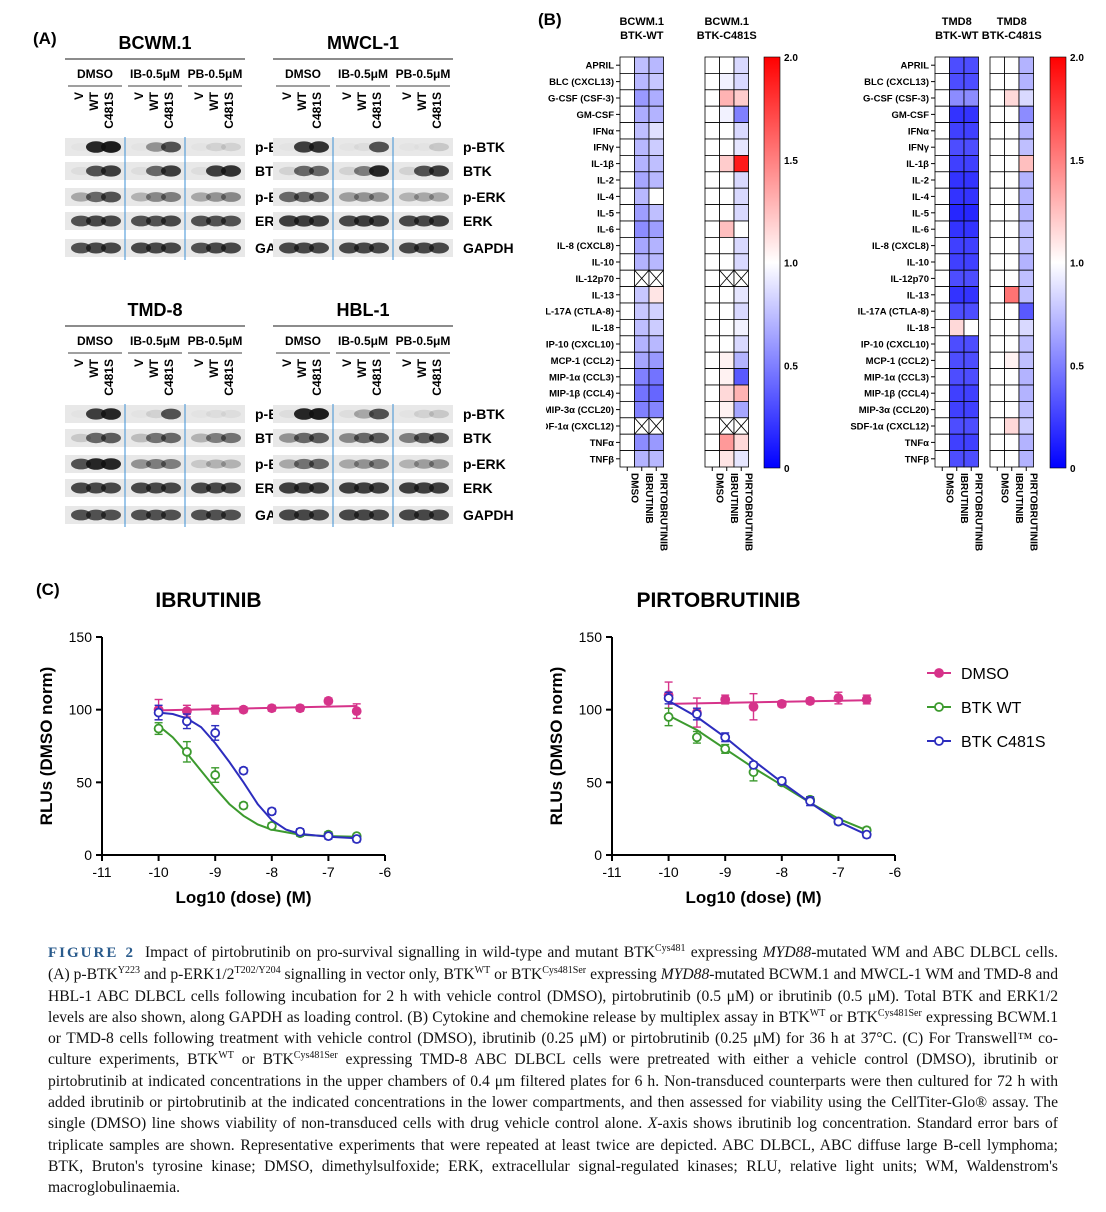 This screenshot has height=1212, width=1106. What do you see at coordinates (918, 295) in the screenshot?
I see `heatmap-row-label: IL-13` at bounding box center [918, 295].